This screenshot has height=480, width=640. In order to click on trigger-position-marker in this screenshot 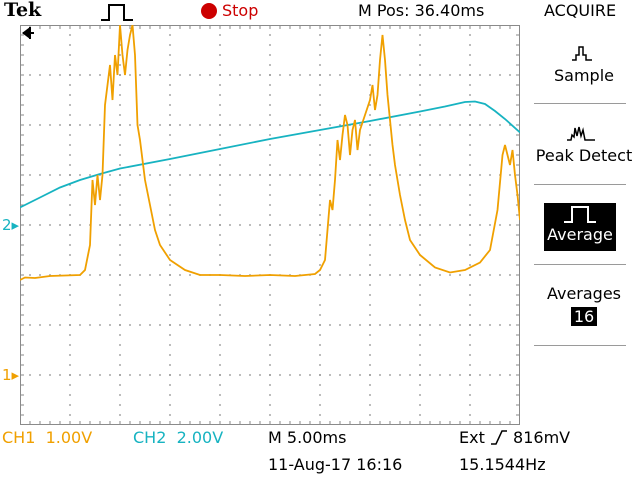, I will do `click(28, 33)`.